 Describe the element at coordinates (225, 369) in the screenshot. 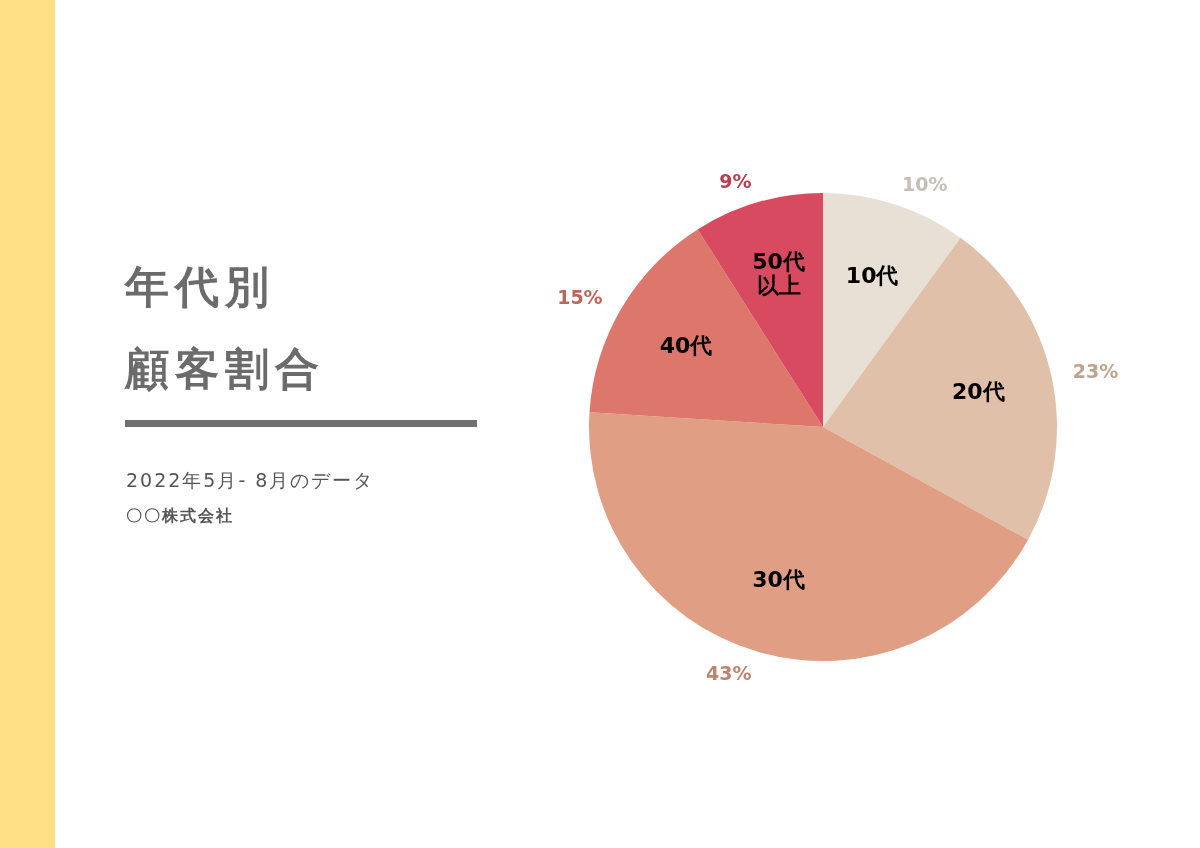

I see `text: 顧客割合` at that location.